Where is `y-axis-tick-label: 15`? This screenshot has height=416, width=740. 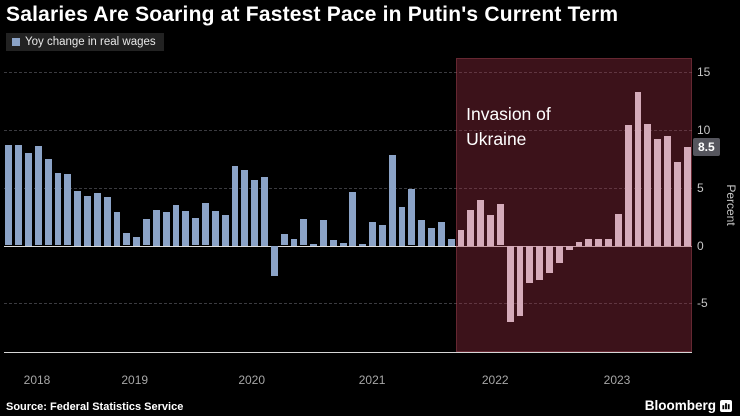
y-axis-tick-label: 15 is located at coordinates (704, 71).